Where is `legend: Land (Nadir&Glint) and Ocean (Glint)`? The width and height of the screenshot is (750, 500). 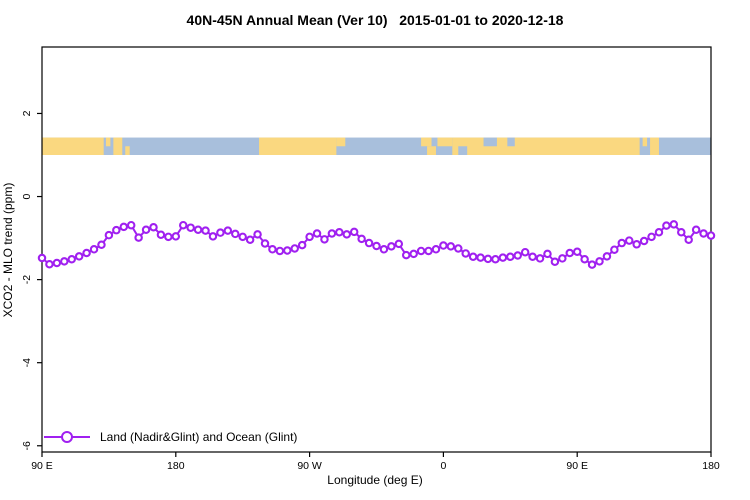 legend: Land (Nadir&Glint) and Ocean (Glint) is located at coordinates (170, 437).